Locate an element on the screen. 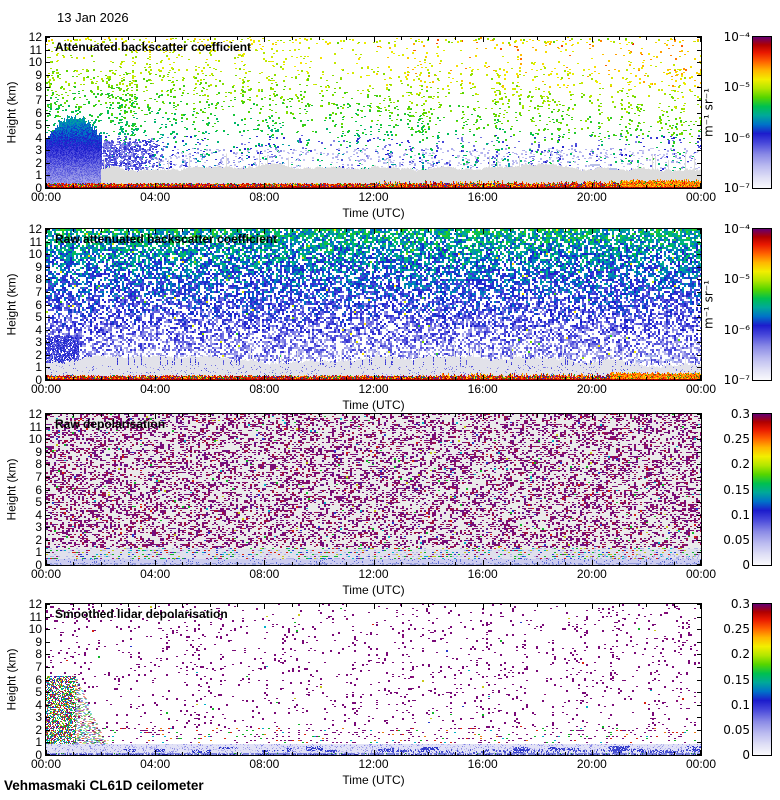  colorbar-tick-label: 0.05 is located at coordinates (736, 729).